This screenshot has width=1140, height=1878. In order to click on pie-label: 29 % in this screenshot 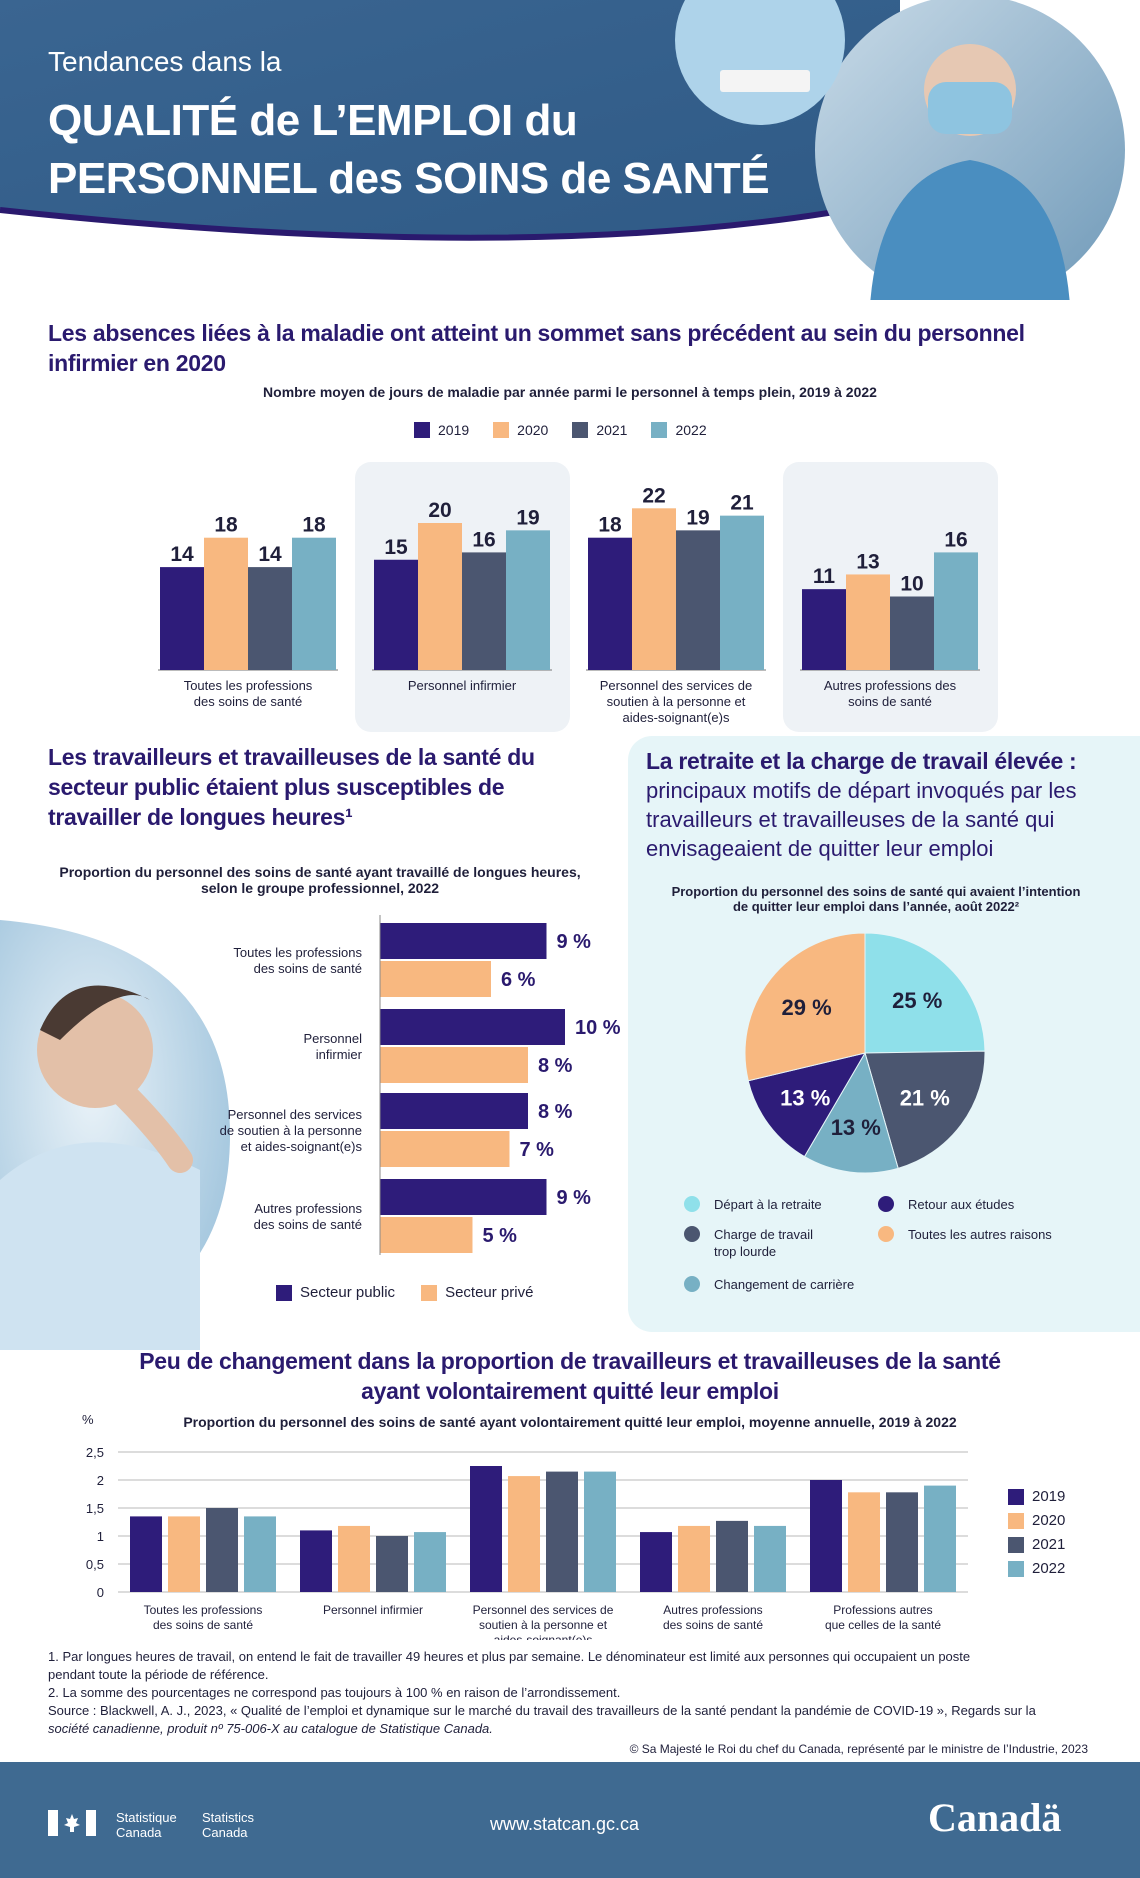, I will do `click(807, 1007)`.